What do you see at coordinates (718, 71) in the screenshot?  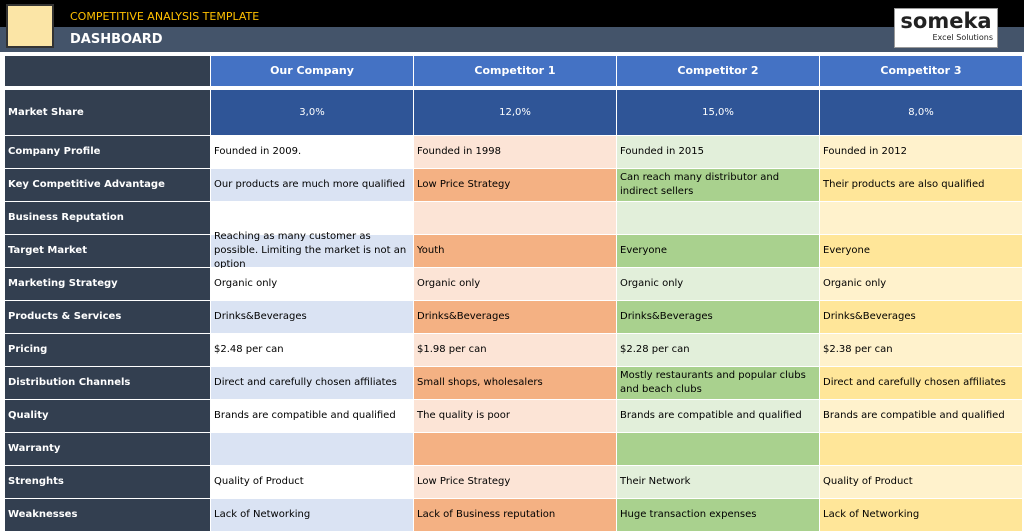 I see `column-header: Competitor 2` at bounding box center [718, 71].